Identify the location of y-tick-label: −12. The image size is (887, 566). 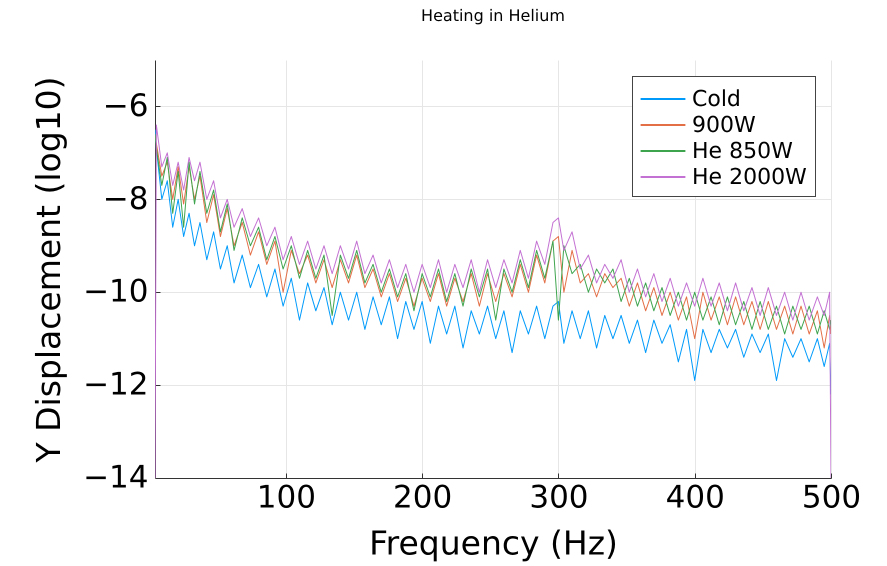
(115, 384).